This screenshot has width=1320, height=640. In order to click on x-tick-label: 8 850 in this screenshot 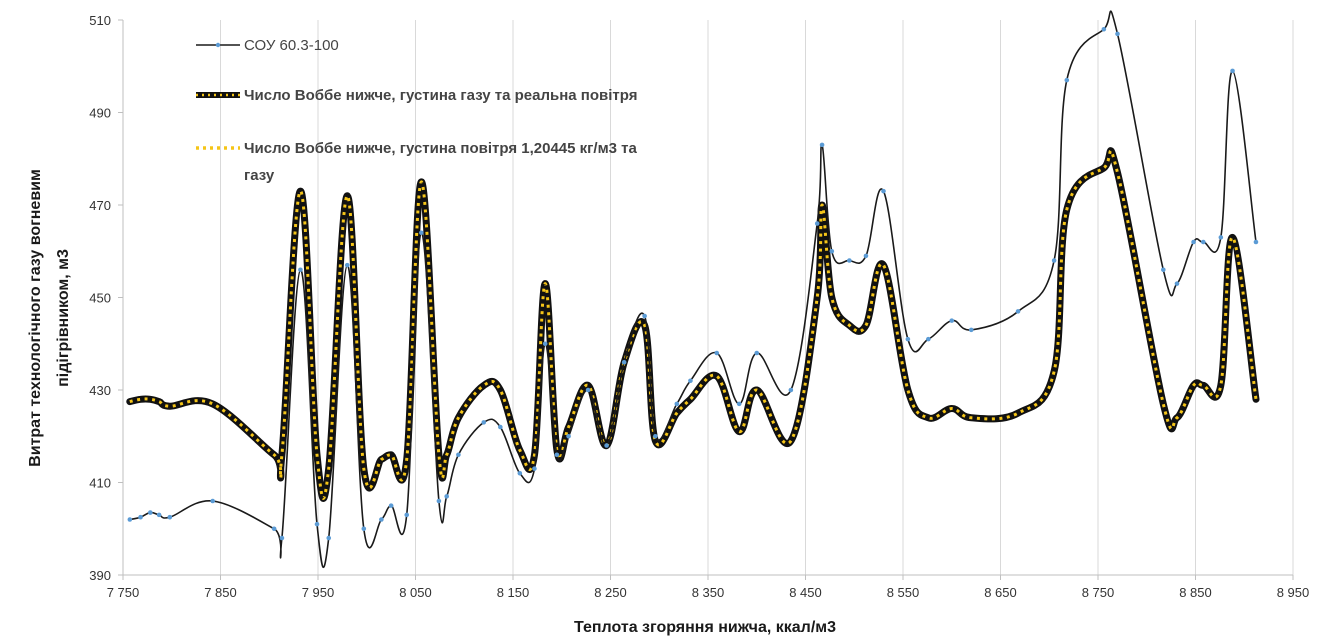, I will do `click(1195, 592)`.